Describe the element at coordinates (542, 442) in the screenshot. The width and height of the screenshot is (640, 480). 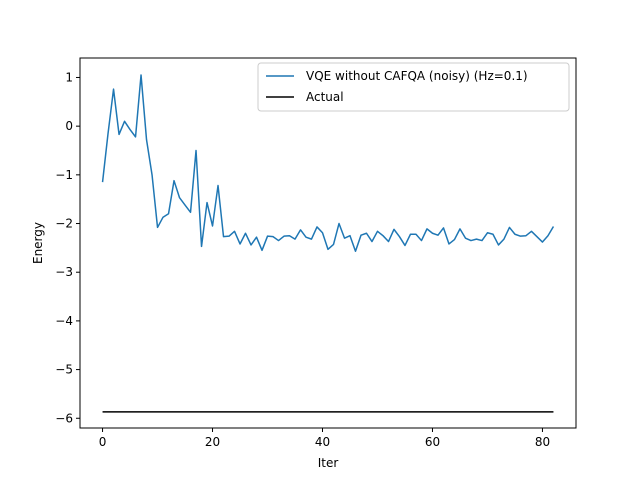
I see `x-tick-label: 80` at that location.